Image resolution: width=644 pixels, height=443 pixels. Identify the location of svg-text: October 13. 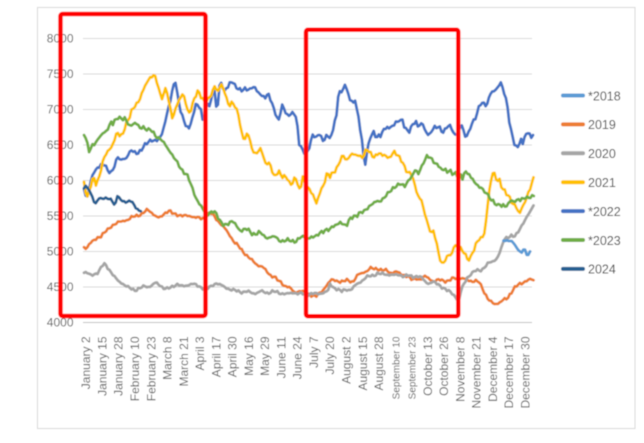
(428, 366).